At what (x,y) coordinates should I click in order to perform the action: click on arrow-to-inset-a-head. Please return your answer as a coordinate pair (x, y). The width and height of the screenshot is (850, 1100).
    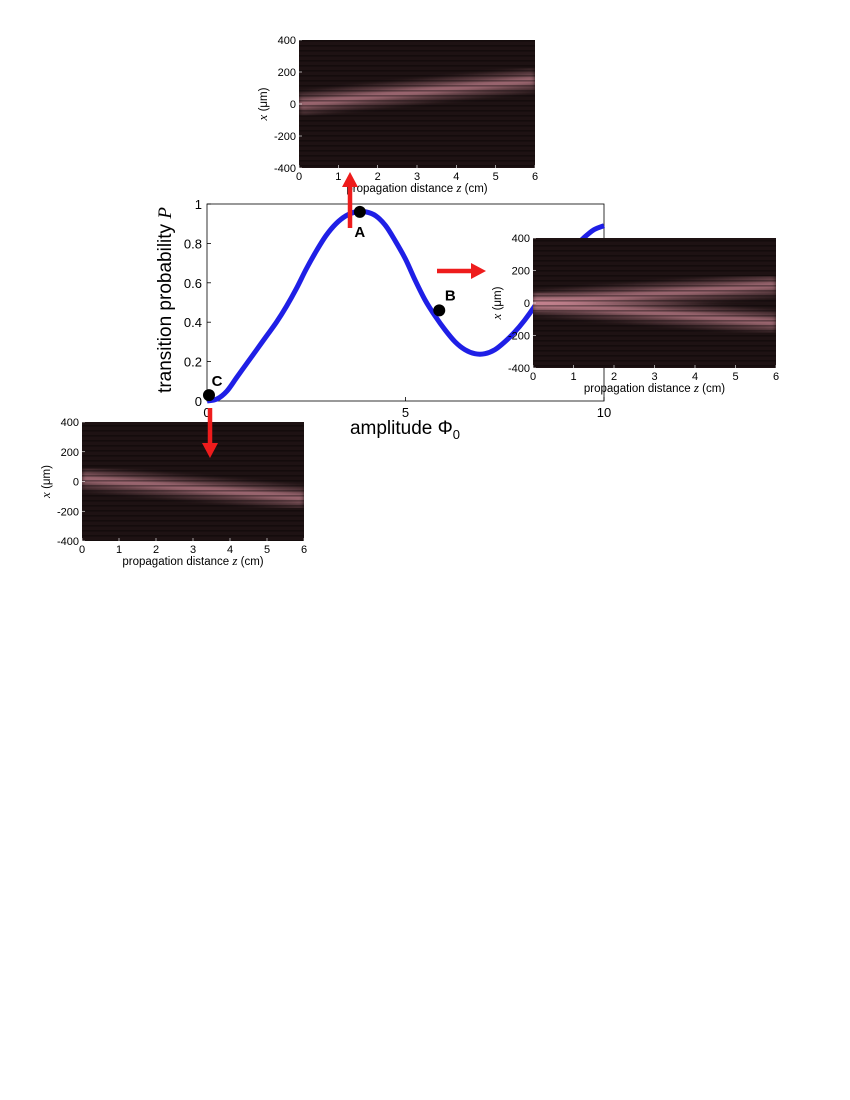
    Looking at the image, I should click on (350, 179).